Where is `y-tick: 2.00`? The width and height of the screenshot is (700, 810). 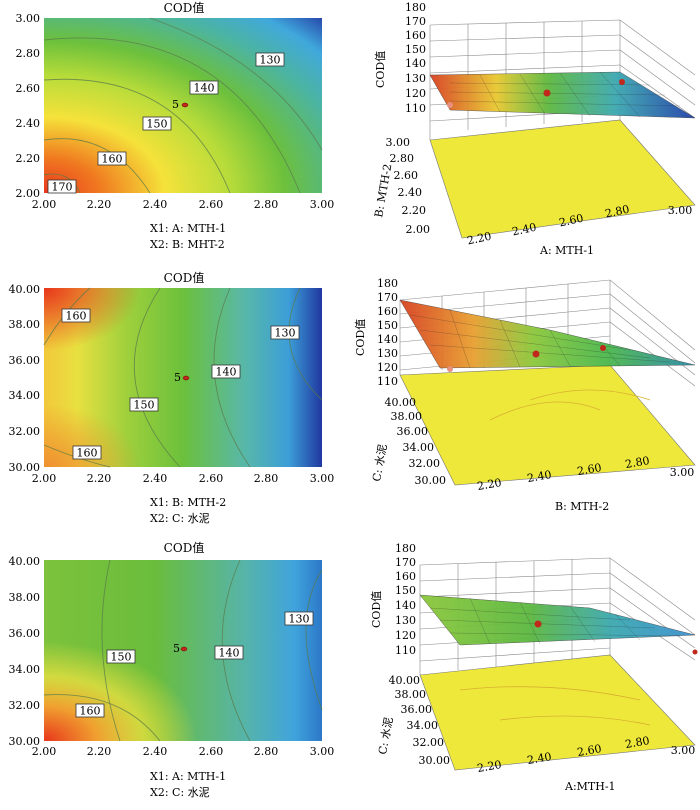 y-tick: 2.00 is located at coordinates (28, 193).